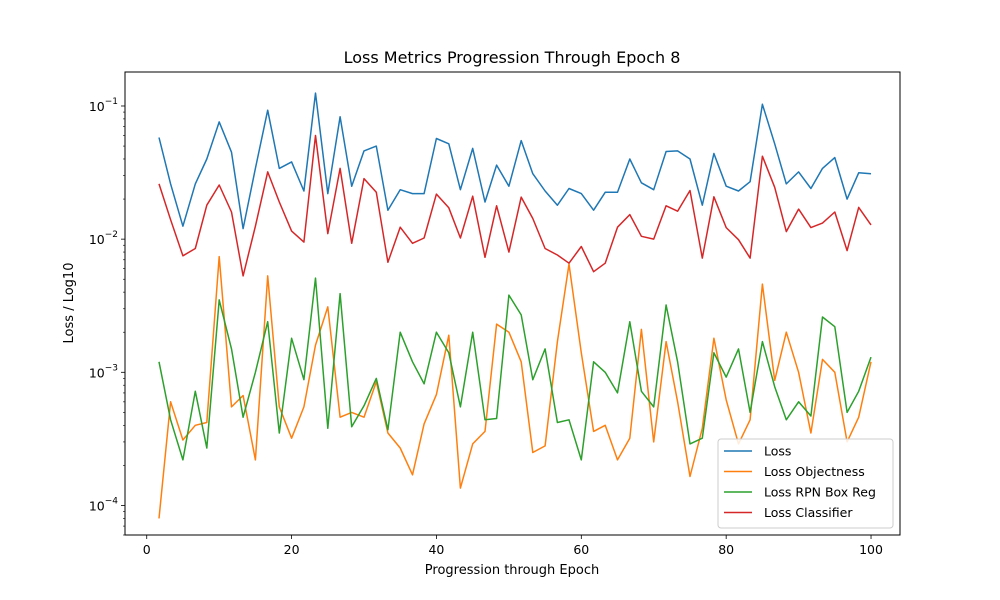 The image size is (1000, 600). What do you see at coordinates (147, 549) in the screenshot?
I see `x-tick-label: 0` at bounding box center [147, 549].